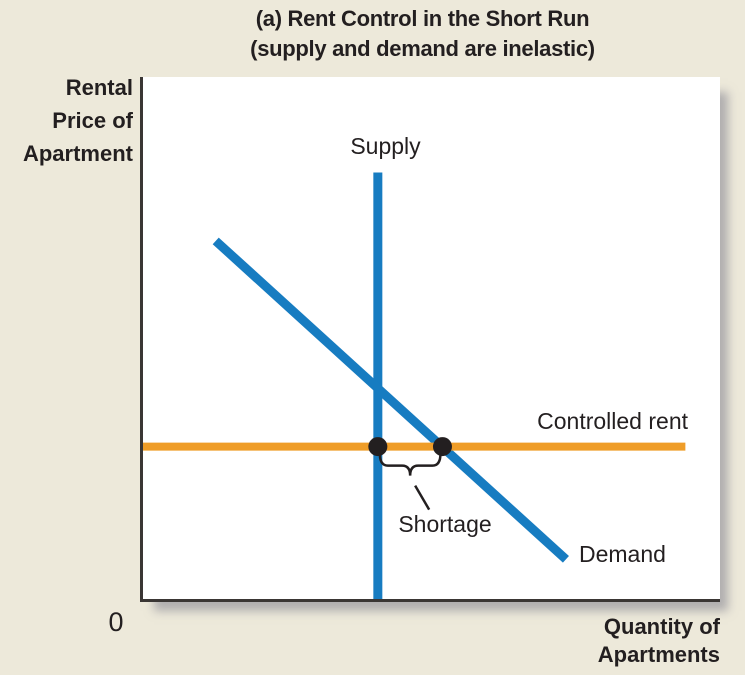 This screenshot has width=745, height=675. What do you see at coordinates (442, 447) in the screenshot?
I see `quantity-demanded-point` at bounding box center [442, 447].